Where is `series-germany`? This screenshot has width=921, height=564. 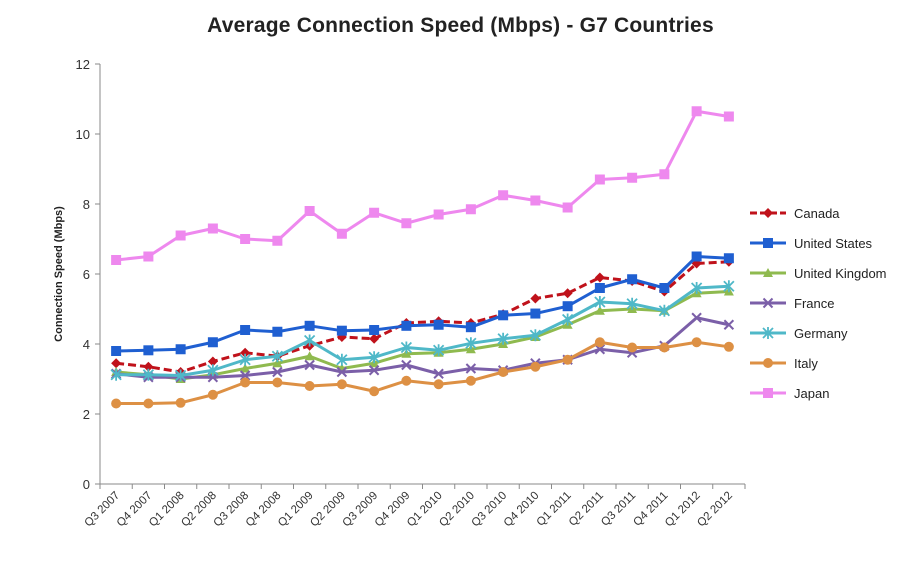
series-germany is located at coordinates (422, 331).